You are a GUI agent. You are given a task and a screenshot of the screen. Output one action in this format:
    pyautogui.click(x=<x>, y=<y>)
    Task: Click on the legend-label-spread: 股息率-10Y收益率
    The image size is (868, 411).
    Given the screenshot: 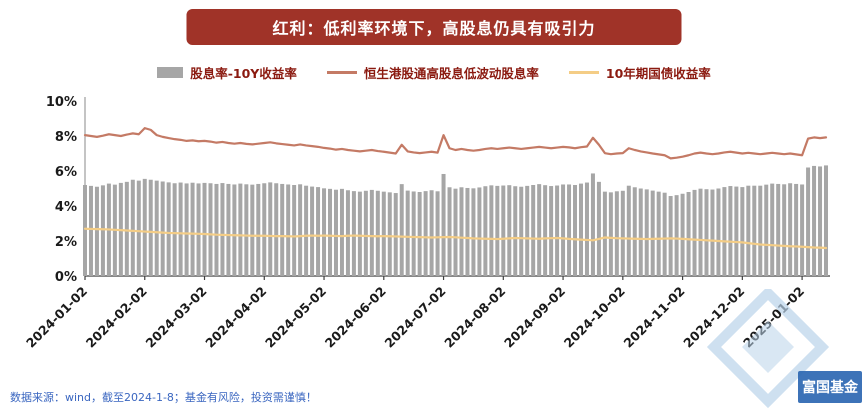 What is the action you would take?
    pyautogui.click(x=243, y=73)
    